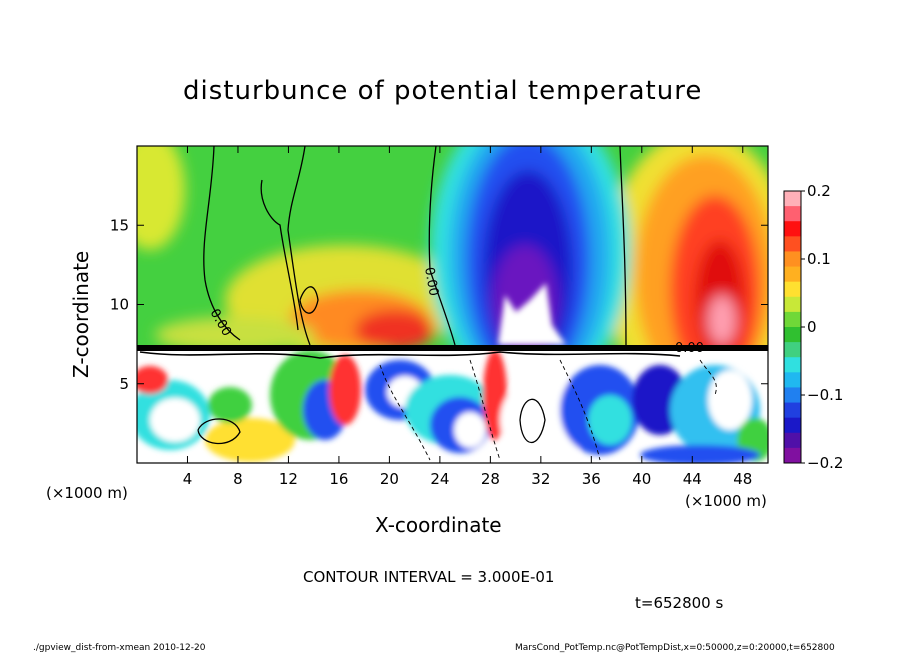 Image resolution: width=904 pixels, height=654 pixels. What do you see at coordinates (438, 525) in the screenshot?
I see `x-axis-label: X-coordinate` at bounding box center [438, 525].